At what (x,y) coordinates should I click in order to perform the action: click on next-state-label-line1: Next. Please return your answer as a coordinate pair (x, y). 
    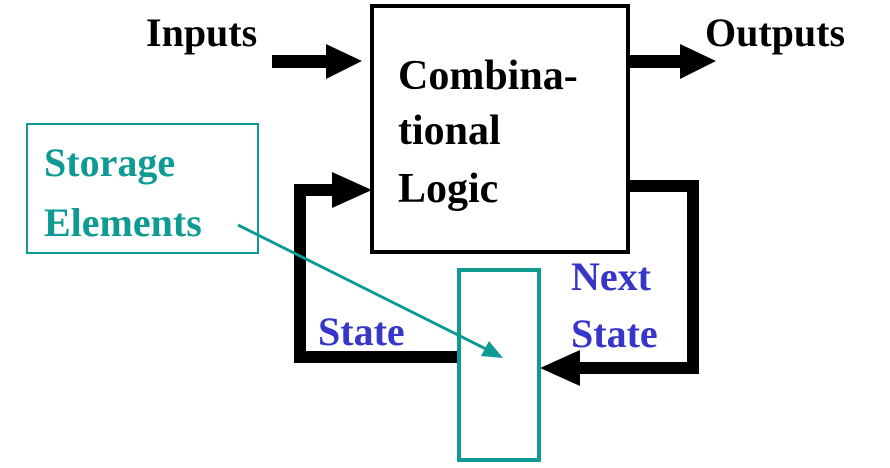
    Looking at the image, I should click on (611, 276).